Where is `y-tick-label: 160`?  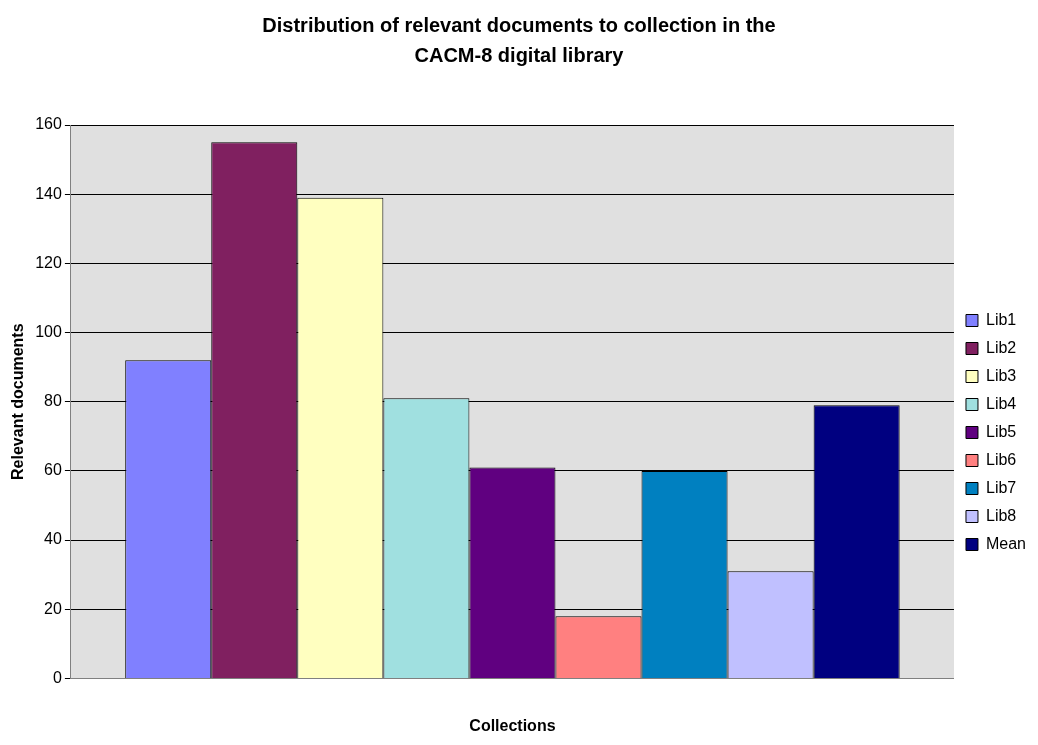 y-tick-label: 160 is located at coordinates (48, 124).